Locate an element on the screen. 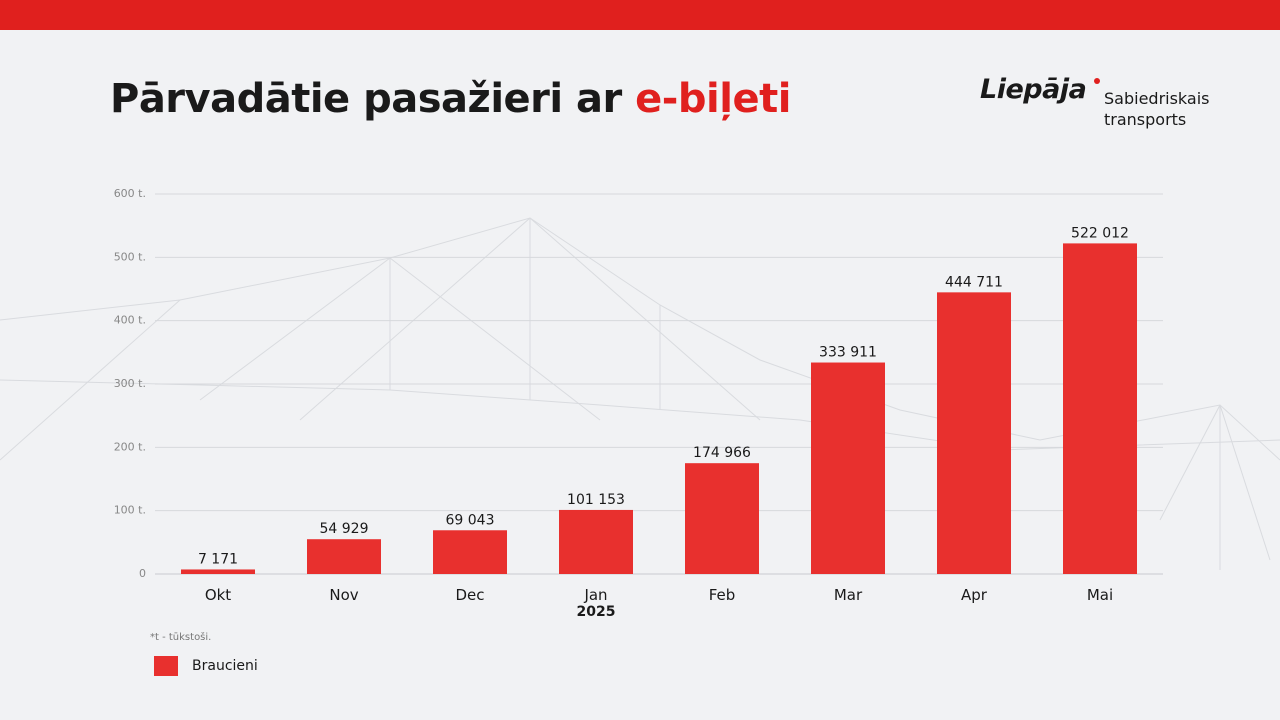 The height and width of the screenshot is (720, 1280). x-tick-label: Feb is located at coordinates (722, 595).